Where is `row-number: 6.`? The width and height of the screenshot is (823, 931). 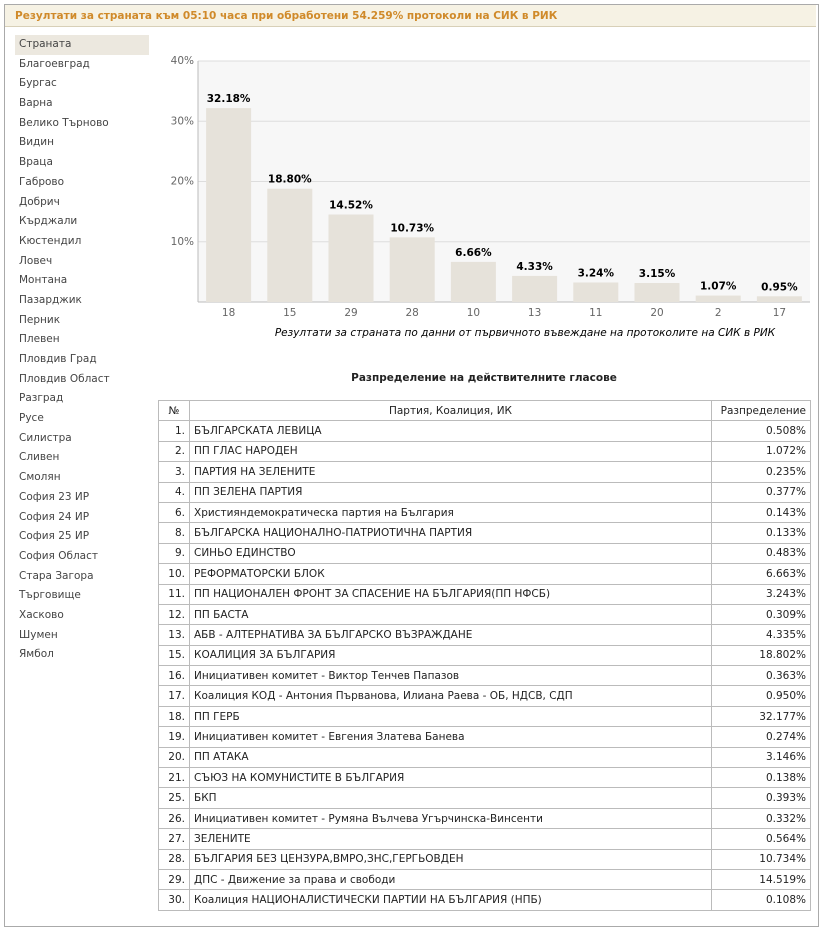
row-number: 6. is located at coordinates (174, 512).